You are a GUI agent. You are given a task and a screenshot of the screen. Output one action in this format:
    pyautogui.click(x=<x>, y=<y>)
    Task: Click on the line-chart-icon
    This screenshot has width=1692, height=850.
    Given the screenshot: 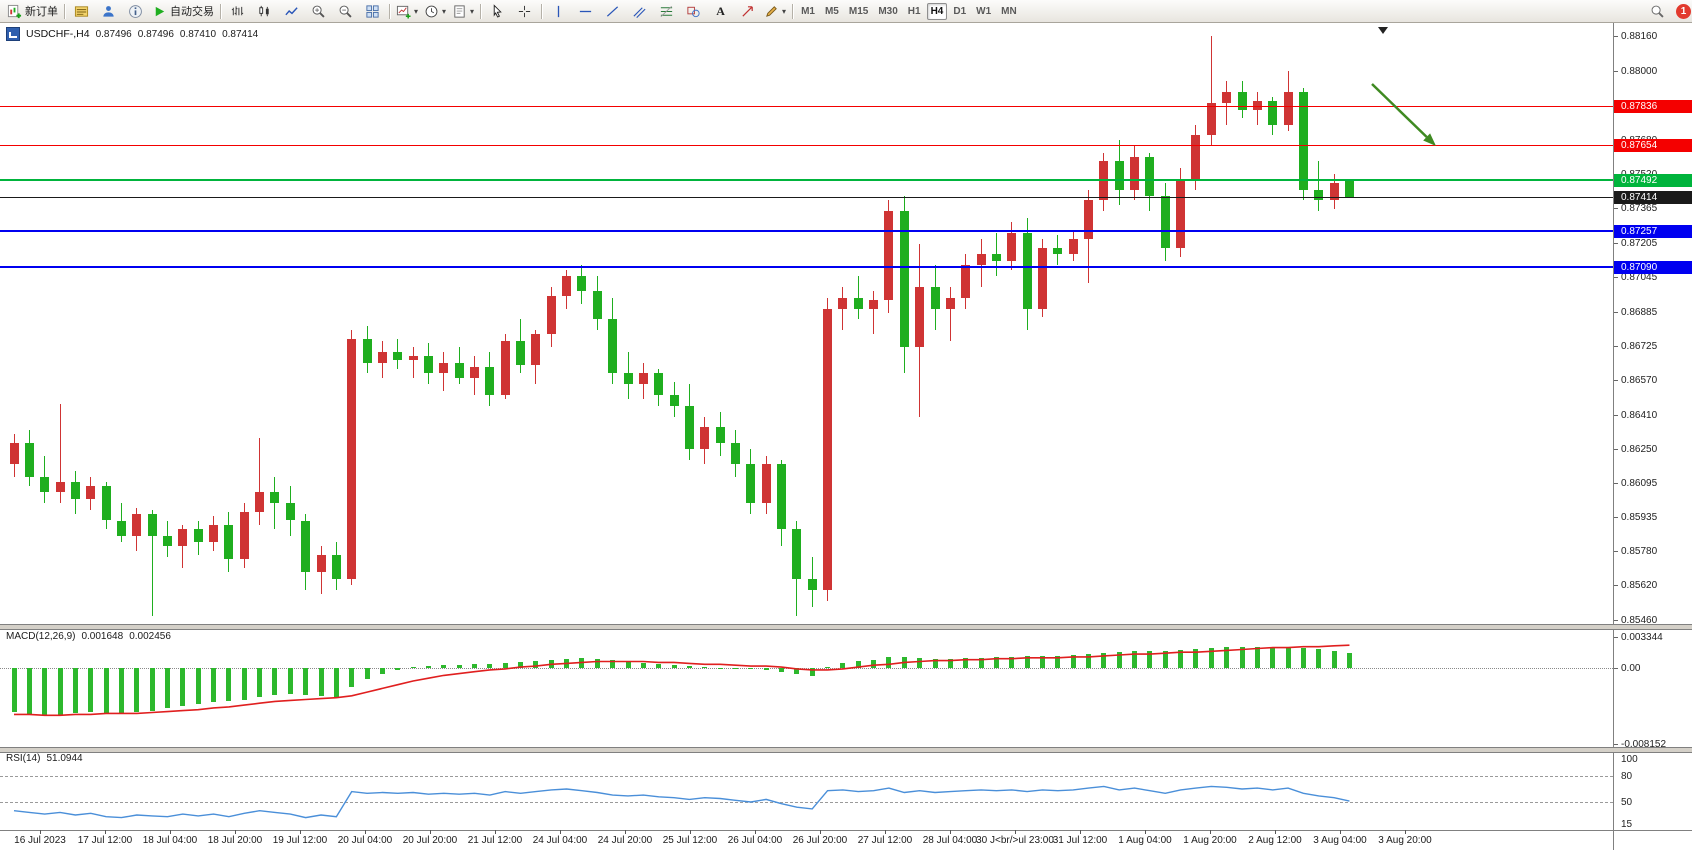 What is the action you would take?
    pyautogui.click(x=291, y=10)
    